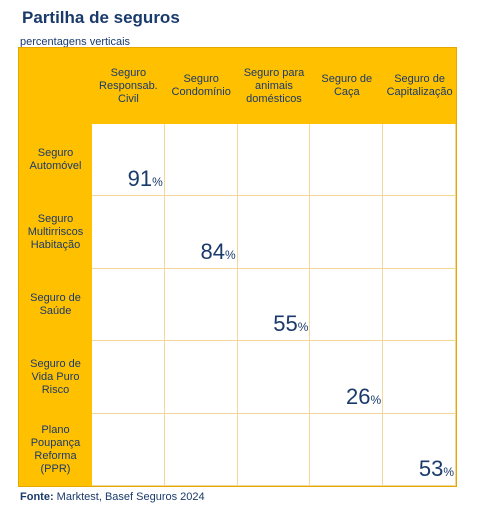 This screenshot has width=477, height=517. I want to click on value-number: 91, so click(140, 179).